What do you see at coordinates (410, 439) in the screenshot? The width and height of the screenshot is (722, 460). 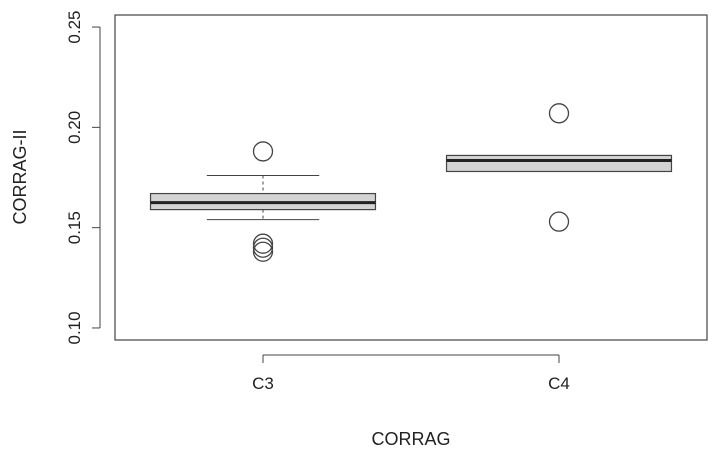 I see `x-axis-title: CORRAG` at bounding box center [410, 439].